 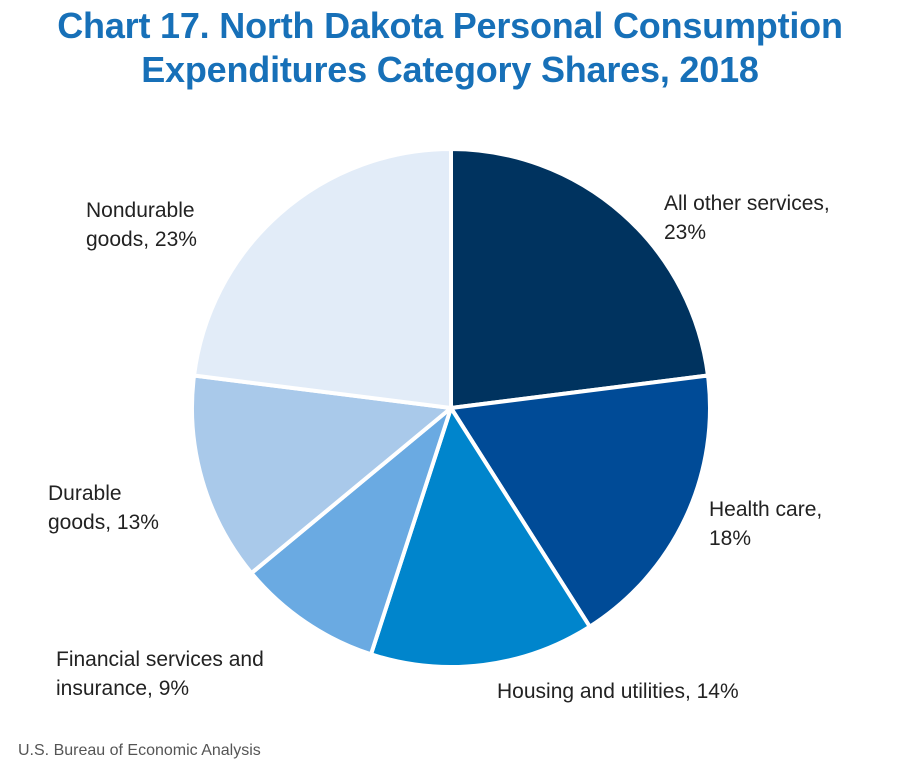 What do you see at coordinates (730, 538) in the screenshot?
I see `slice-label-line: 18%` at bounding box center [730, 538].